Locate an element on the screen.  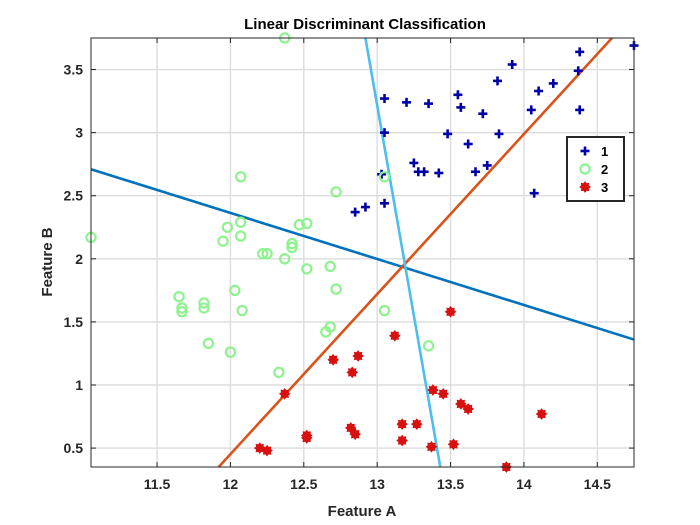
legend-box is located at coordinates (595, 169).